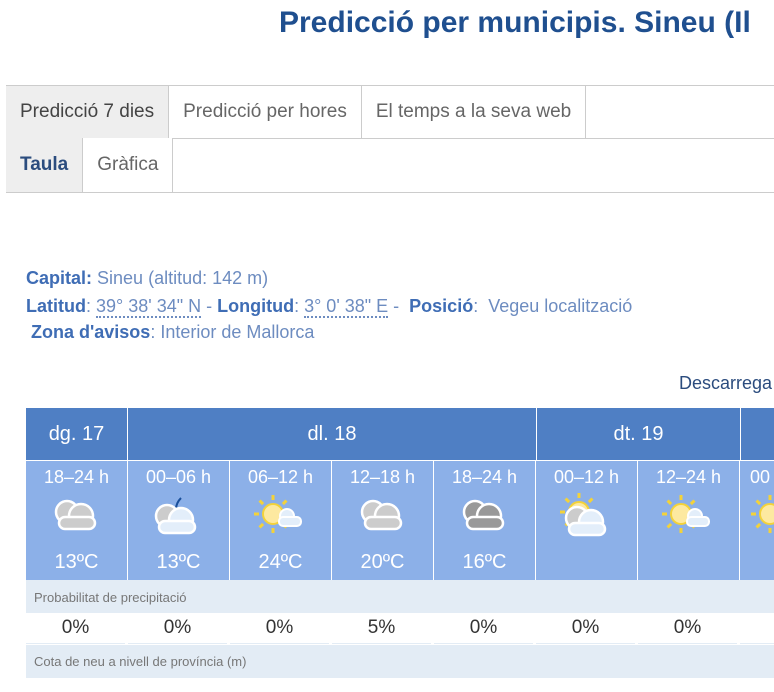  I want to click on period-cell: 00, so click(757, 520).